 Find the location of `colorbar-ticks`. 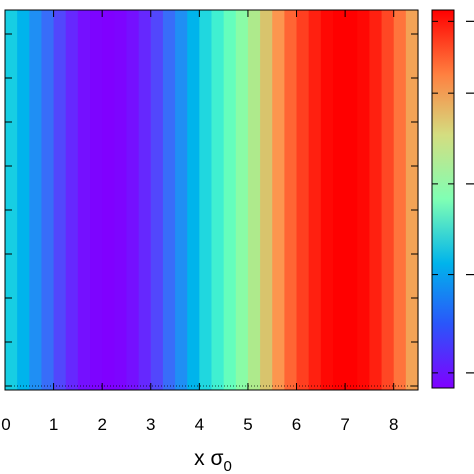

colorbar-ticks is located at coordinates (453, 197).